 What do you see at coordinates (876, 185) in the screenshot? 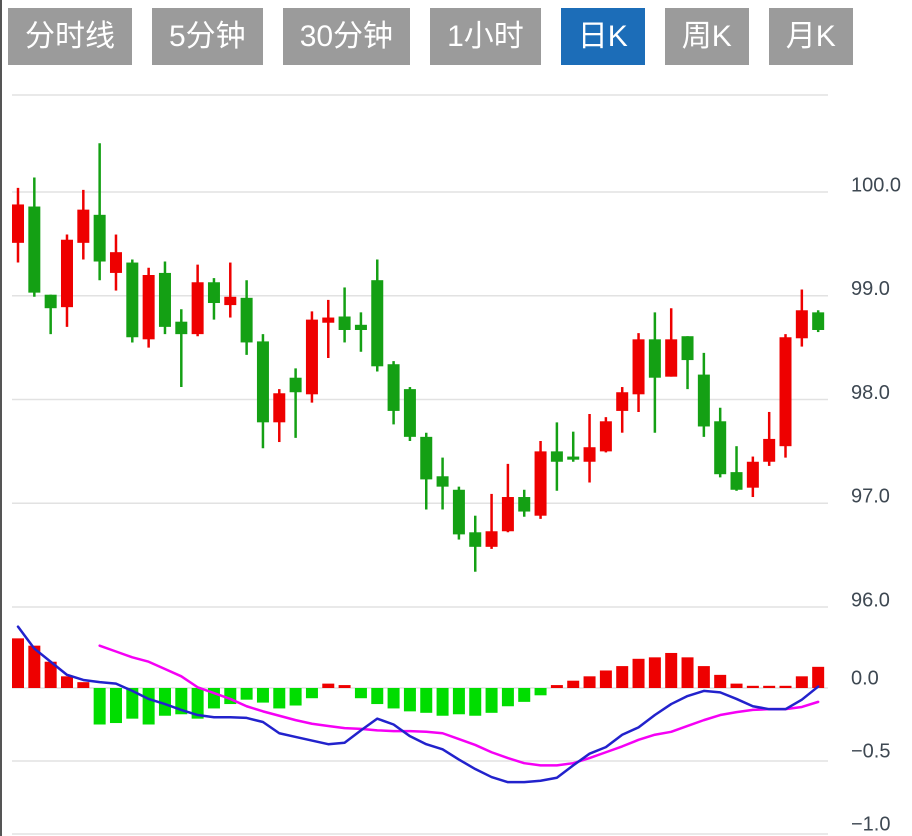
I see `price-axis-label: 100.0` at bounding box center [876, 185].